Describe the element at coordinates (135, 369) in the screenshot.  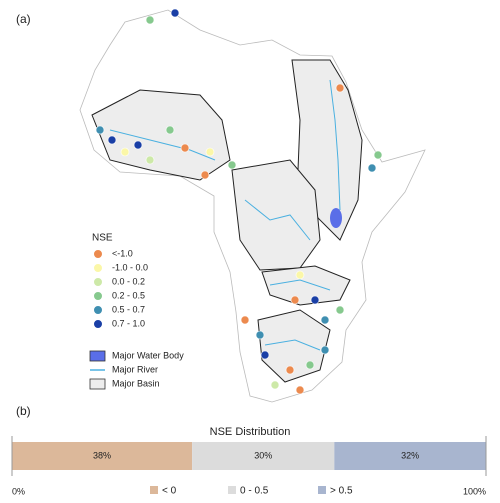
I see `legend-label: Major River` at that location.